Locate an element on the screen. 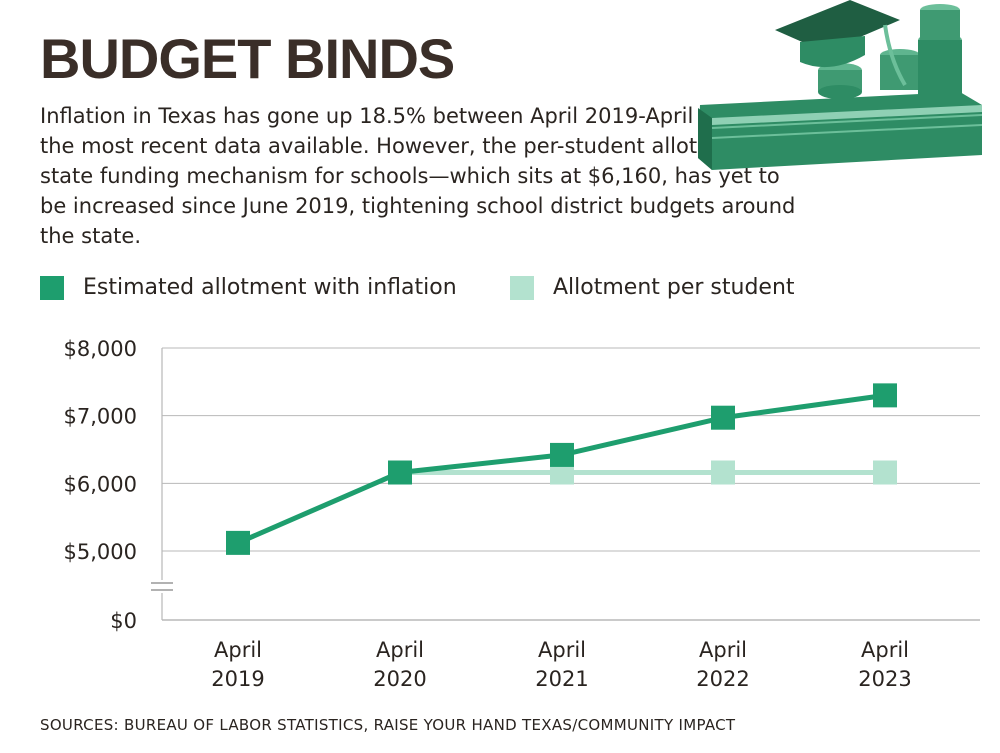  legend-swatch-inflation is located at coordinates (52, 287).